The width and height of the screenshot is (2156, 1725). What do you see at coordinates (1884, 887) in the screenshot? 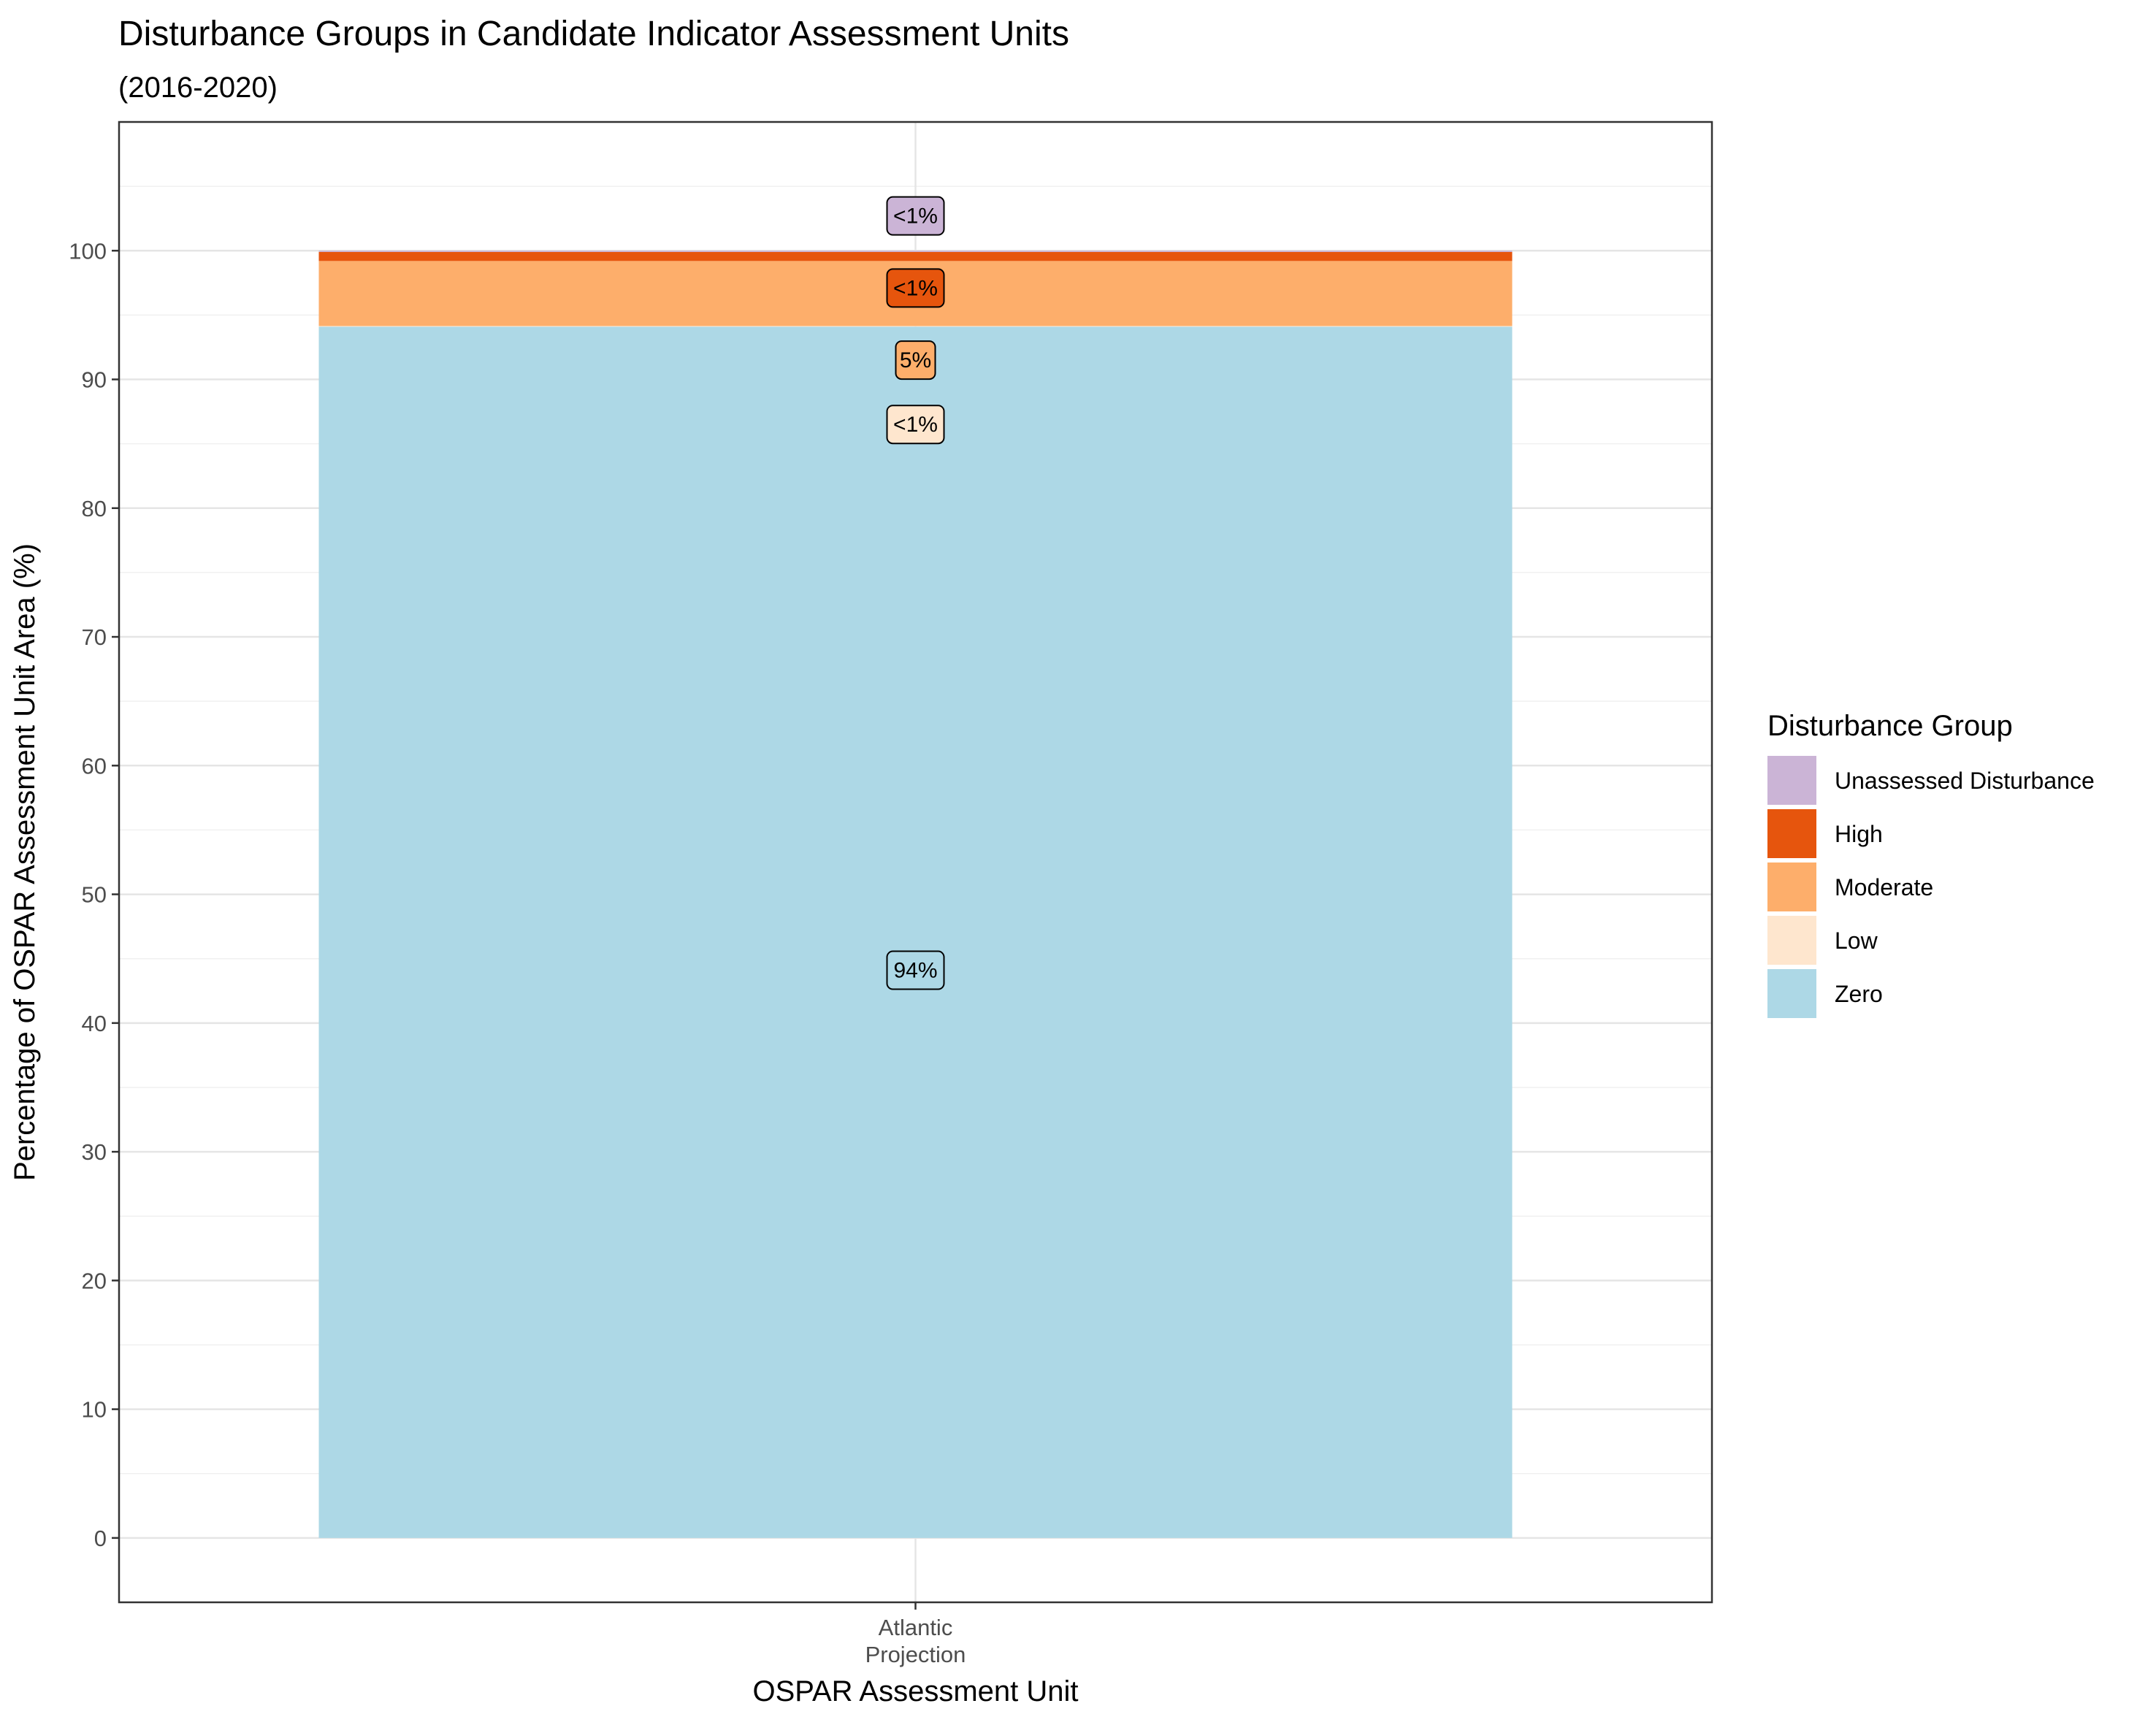
I see `legend-label: Moderate` at bounding box center [1884, 887].